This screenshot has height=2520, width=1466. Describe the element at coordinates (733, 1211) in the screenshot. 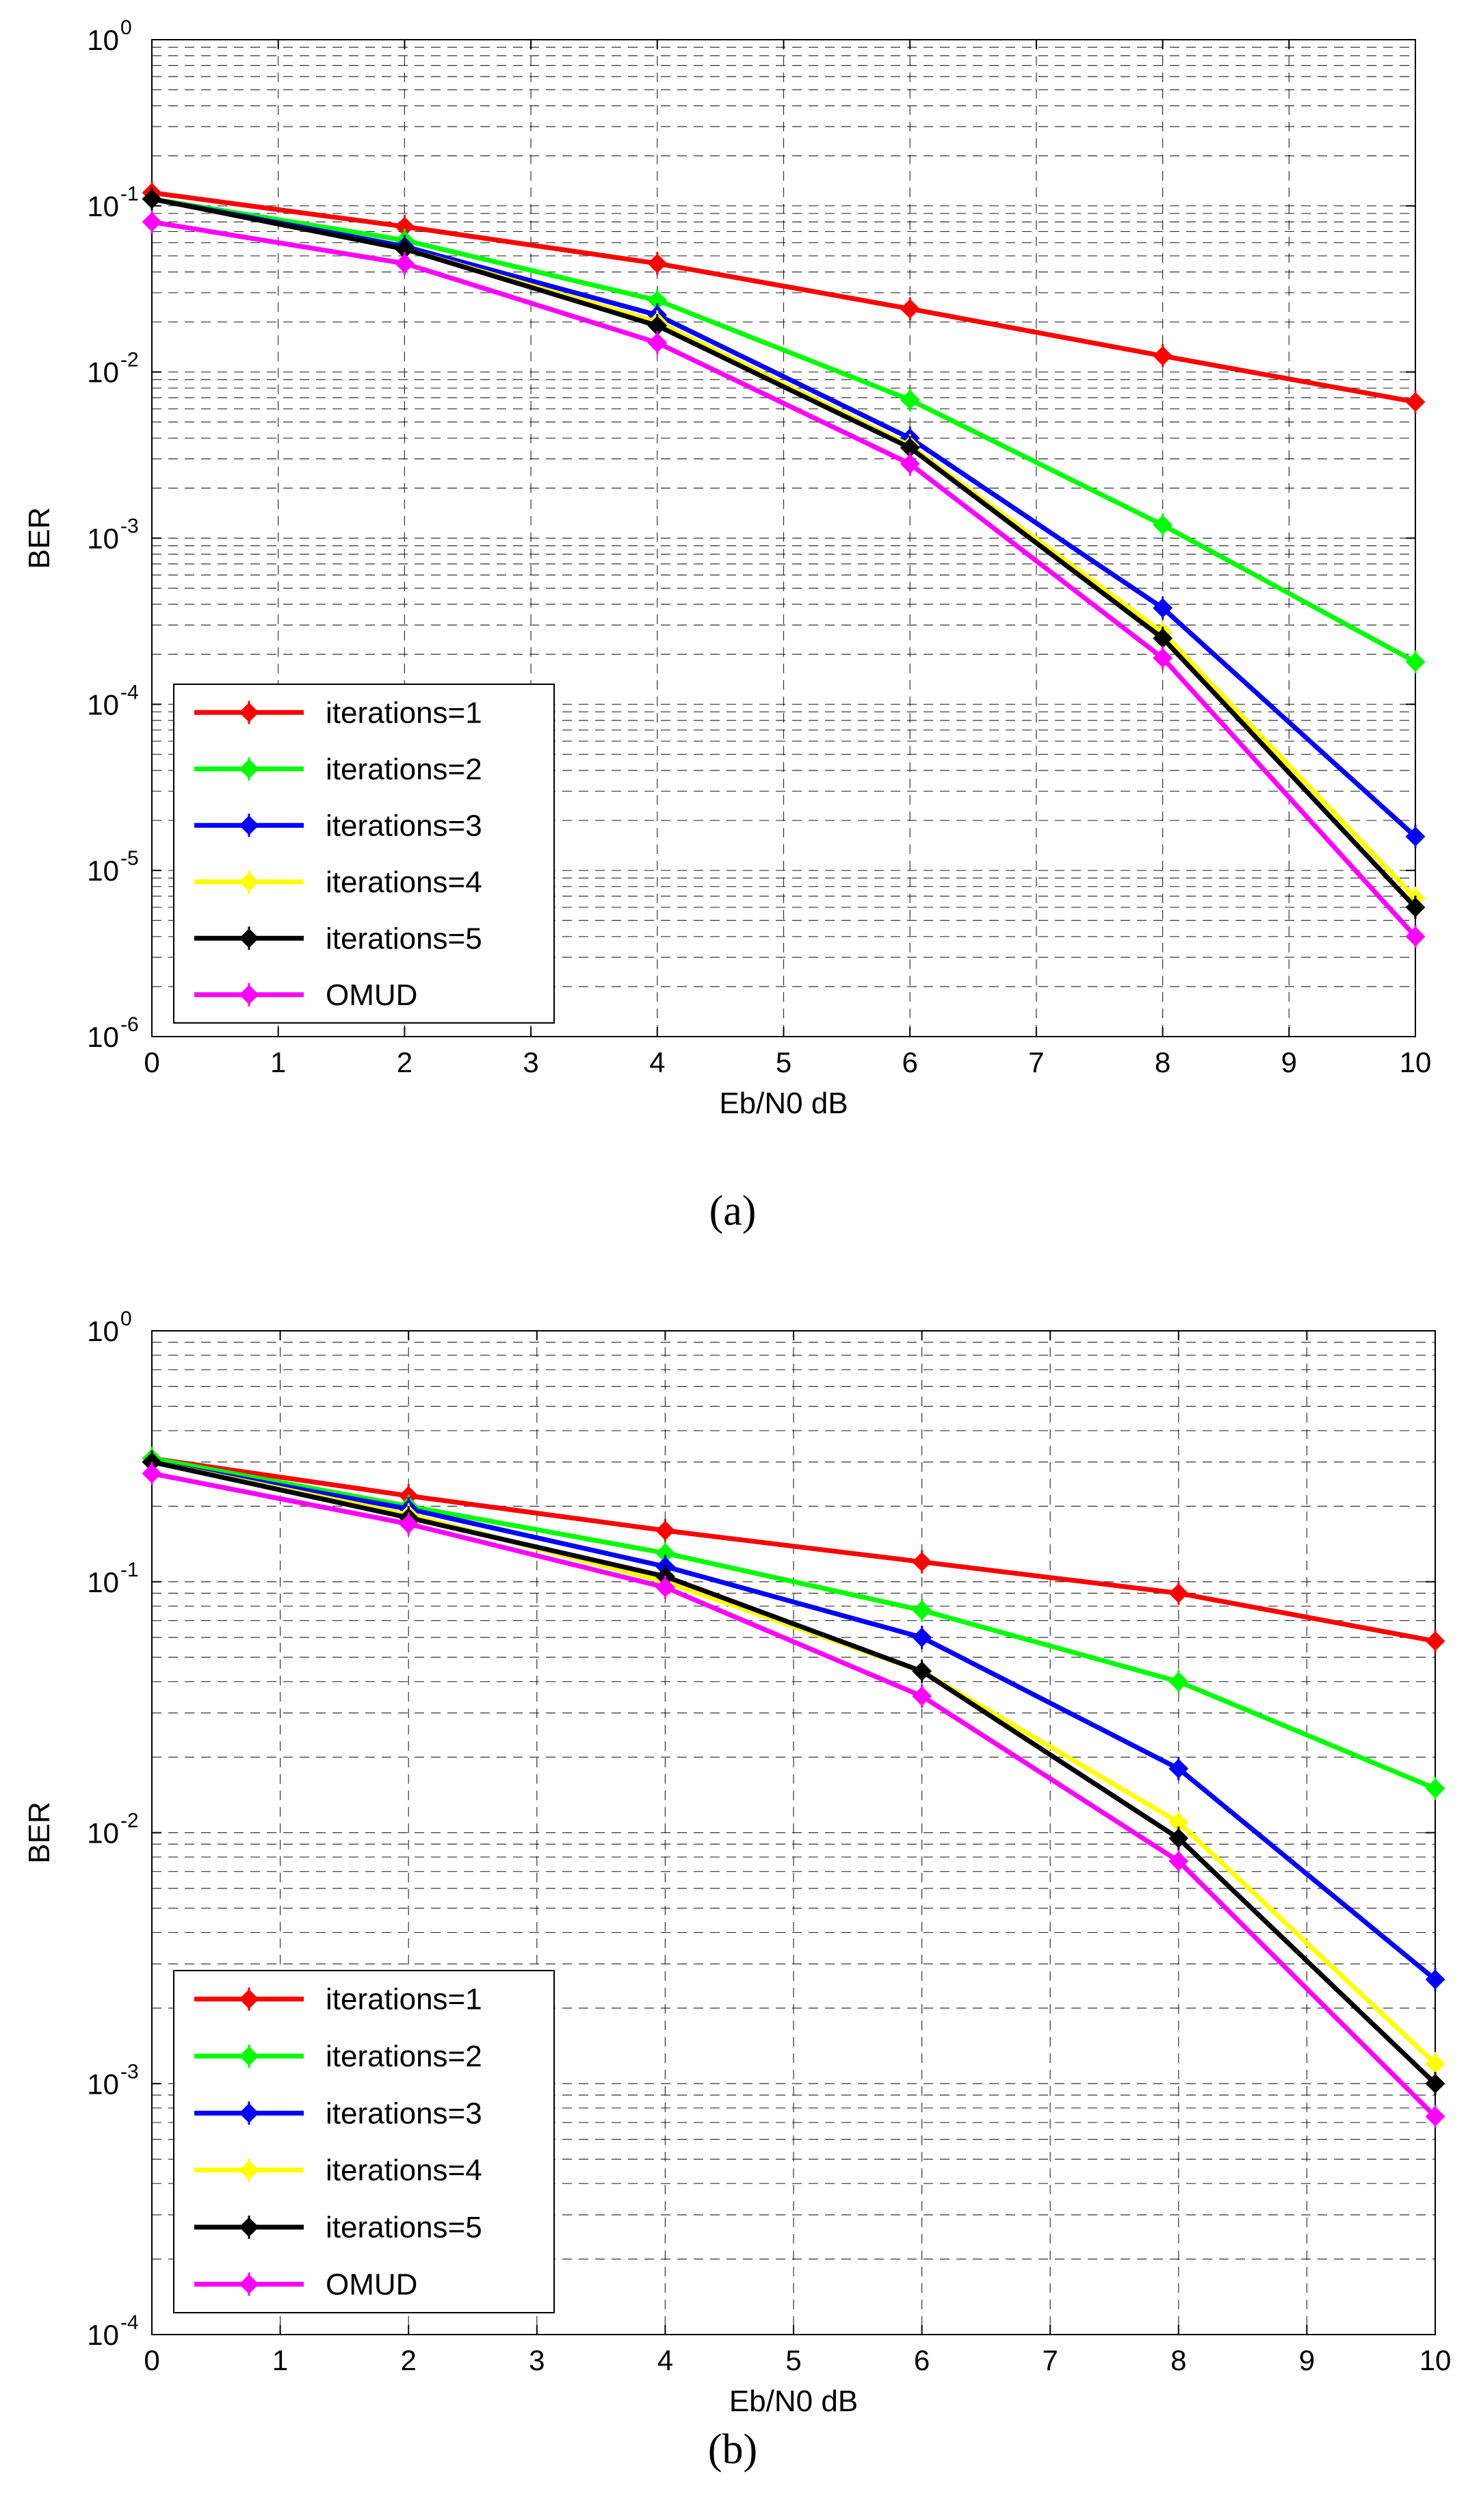

I see `caption-a: (a)` at that location.